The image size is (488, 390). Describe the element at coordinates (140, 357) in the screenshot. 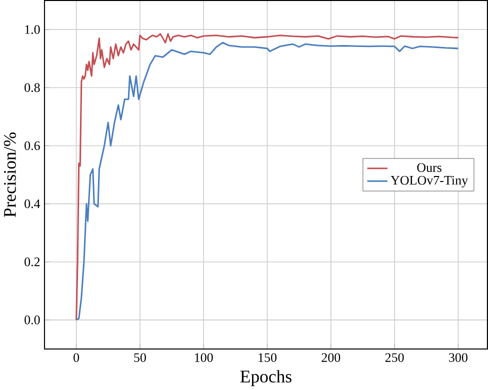

I see `x-tick-label: 50` at that location.